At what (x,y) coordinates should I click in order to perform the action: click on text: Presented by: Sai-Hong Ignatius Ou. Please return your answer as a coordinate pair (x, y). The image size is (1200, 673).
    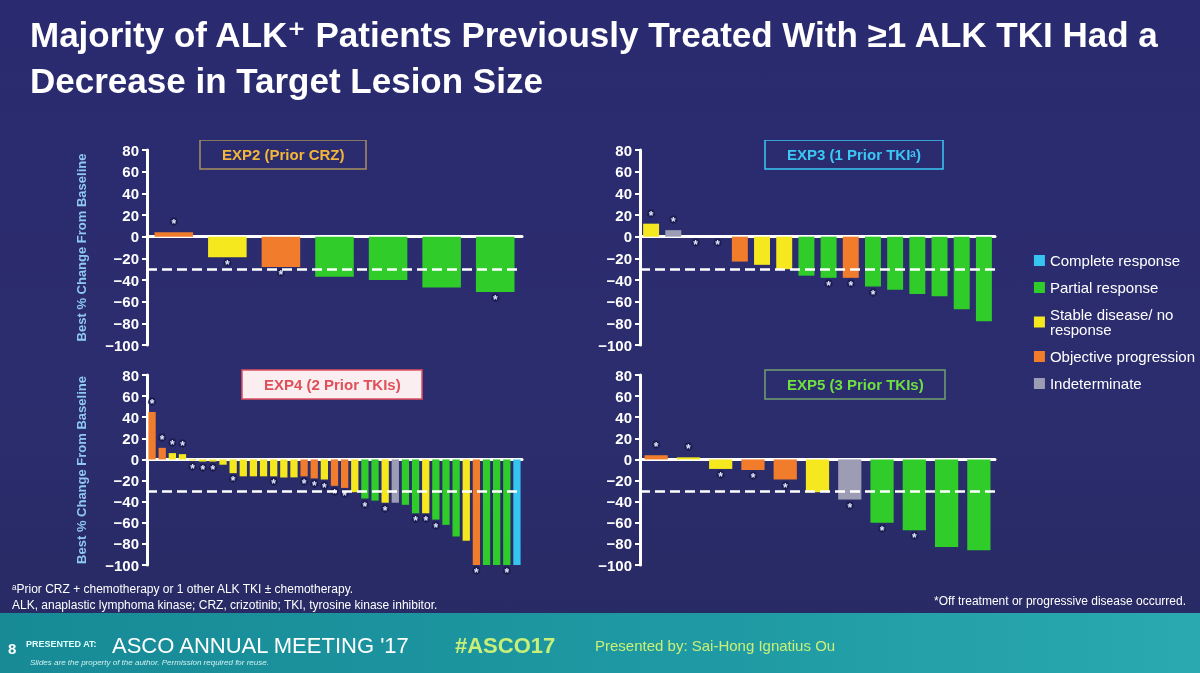
    Looking at the image, I should click on (715, 645).